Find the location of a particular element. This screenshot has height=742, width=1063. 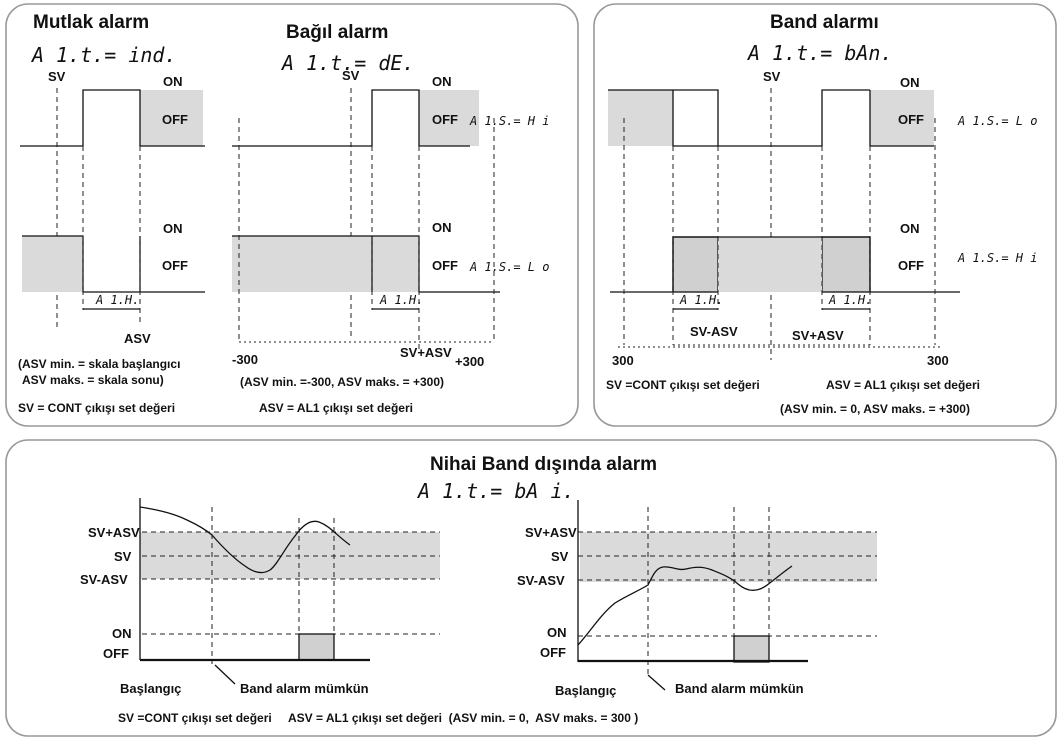

band-off-shade-bot-l is located at coordinates (695, 264).